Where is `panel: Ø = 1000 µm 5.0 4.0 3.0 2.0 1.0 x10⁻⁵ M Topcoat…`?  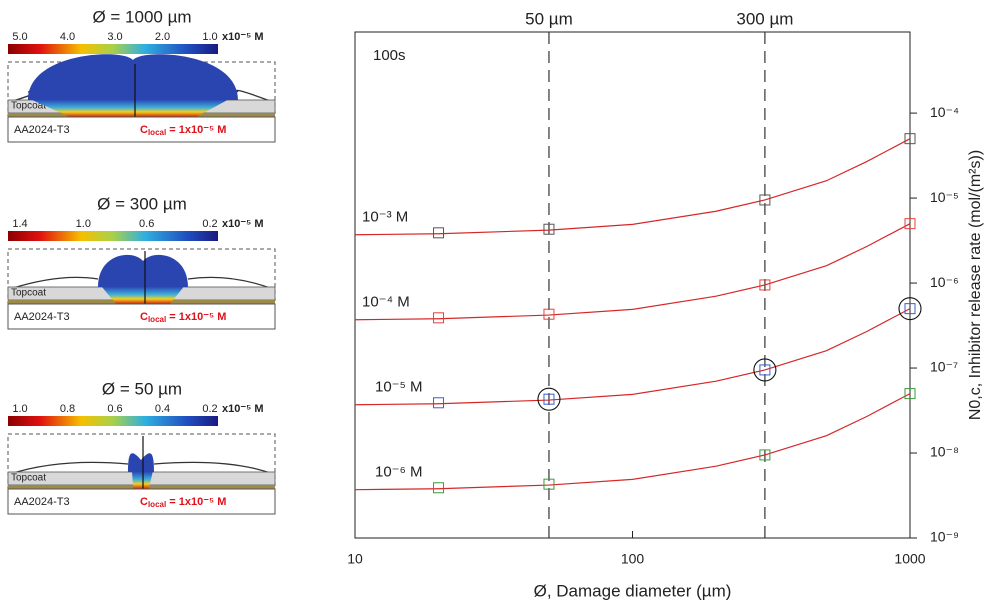
panel: Ø = 1000 µm 5.0 4.0 3.0 2.0 1.0 x10⁻⁵ M Topcoat… is located at coordinates (141, 75).